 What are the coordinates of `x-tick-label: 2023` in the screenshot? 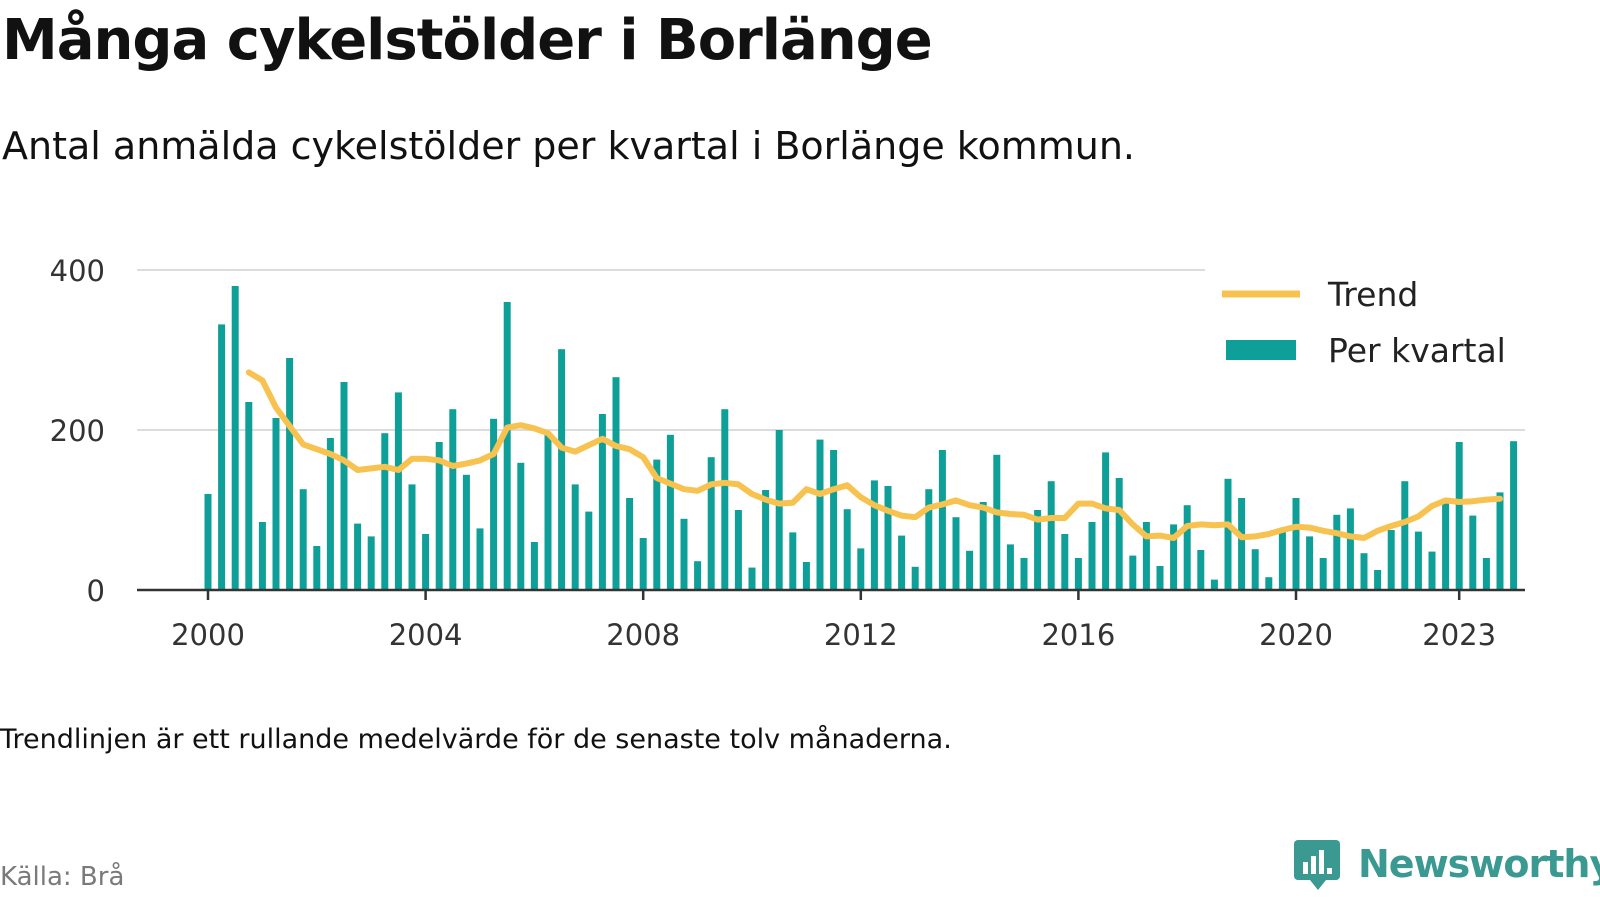 It's located at (1459, 635).